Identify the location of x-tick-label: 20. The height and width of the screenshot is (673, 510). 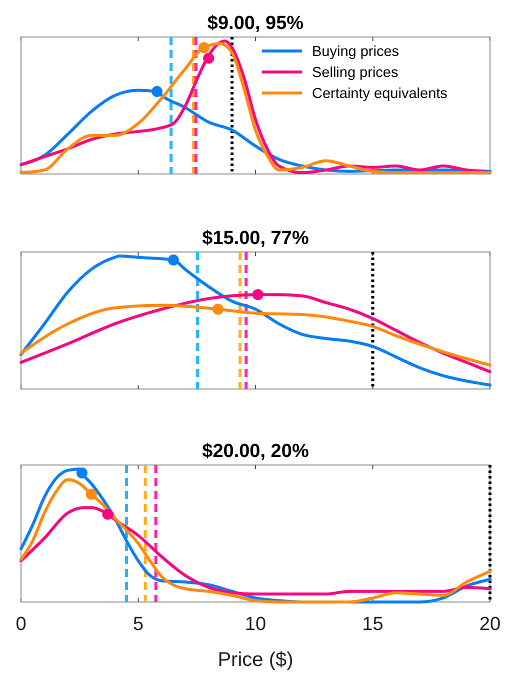
(490, 624).